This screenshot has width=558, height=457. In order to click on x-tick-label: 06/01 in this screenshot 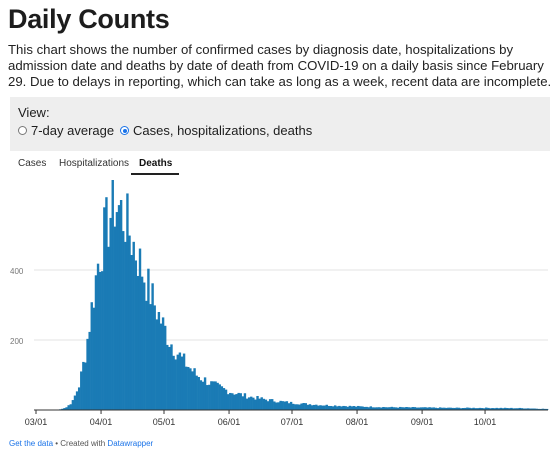, I will do `click(229, 422)`.